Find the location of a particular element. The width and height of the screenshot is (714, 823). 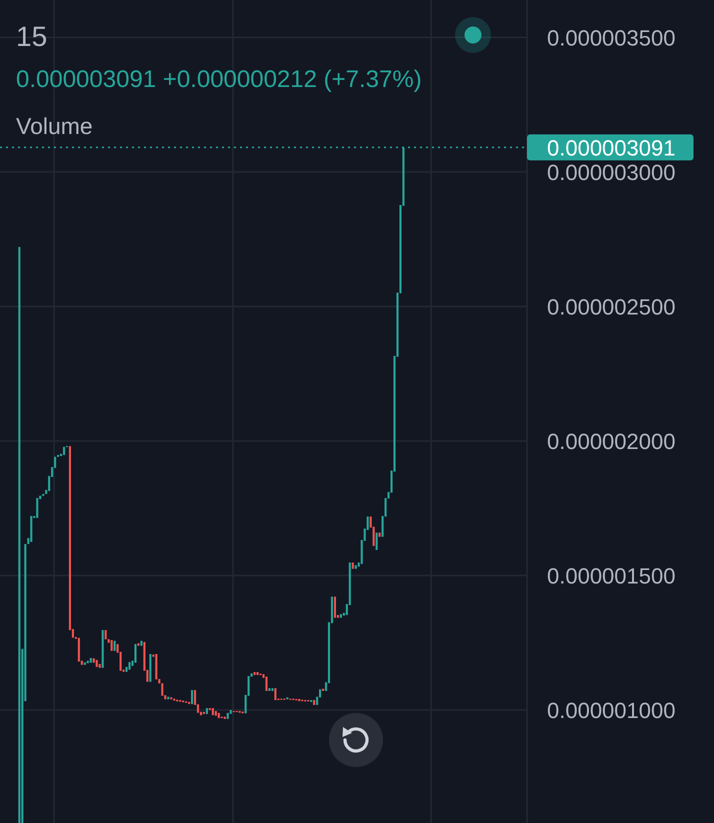

y-tick-label: 0.000002000 is located at coordinates (611, 441).